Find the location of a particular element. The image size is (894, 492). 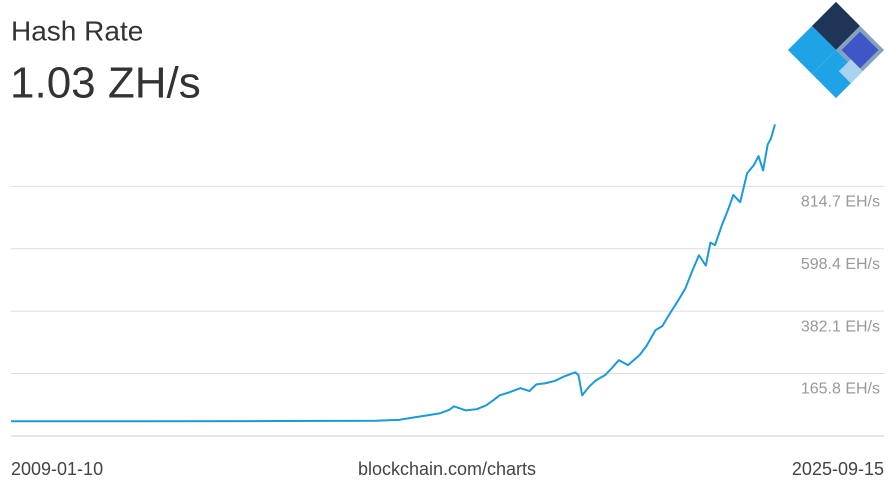

logo is located at coordinates (836, 50).